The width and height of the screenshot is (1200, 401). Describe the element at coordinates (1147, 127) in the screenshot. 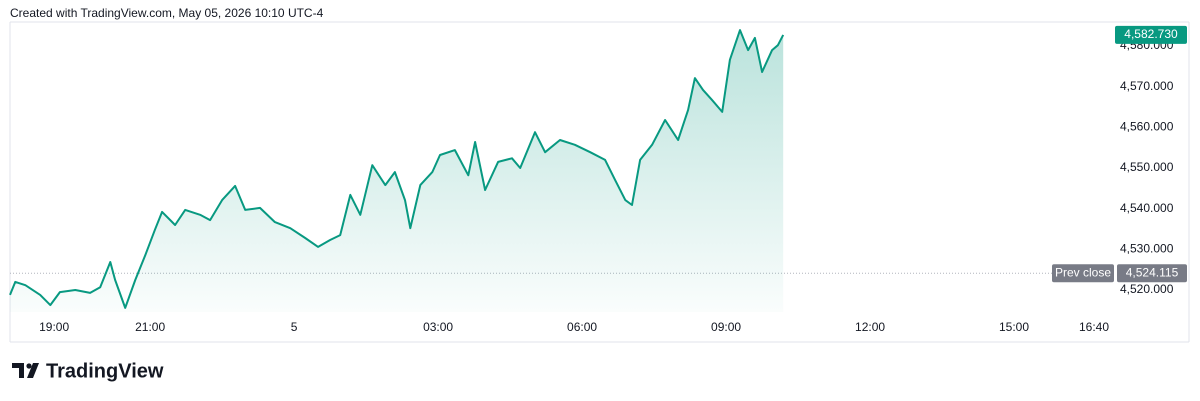

I see `y-tick-label: 4,560.000` at that location.